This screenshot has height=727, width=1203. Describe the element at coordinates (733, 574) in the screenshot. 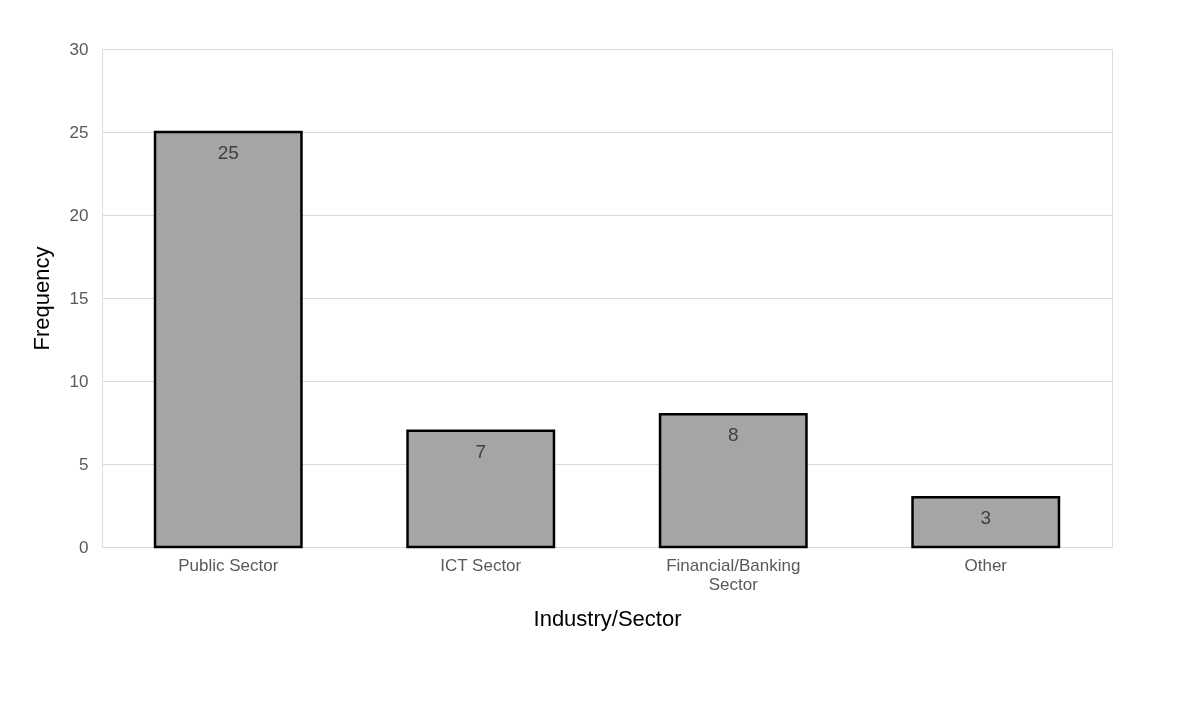

I see `x-tick-label: Financial/Banking Sector` at that location.